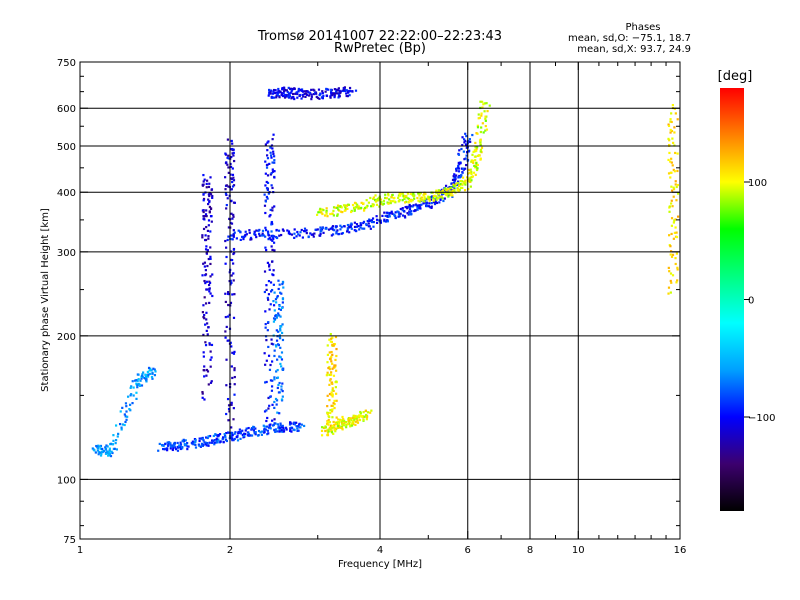  What do you see at coordinates (380, 48) in the screenshot?
I see `chart-subtitle: RwPretec (Bp)` at bounding box center [380, 48].